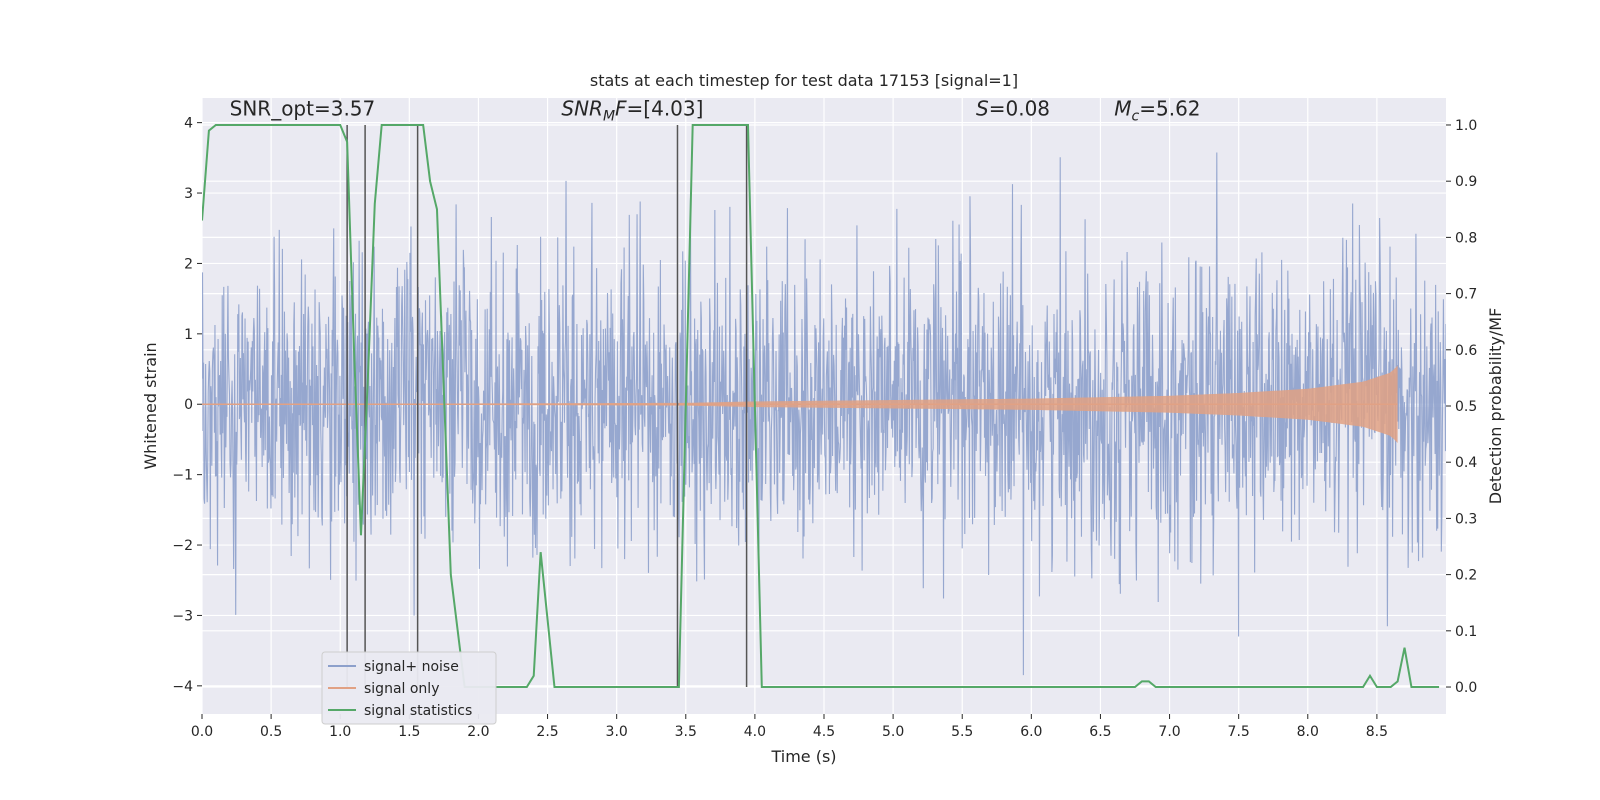  I want to click on x-tick-label: 3.0, so click(617, 732).